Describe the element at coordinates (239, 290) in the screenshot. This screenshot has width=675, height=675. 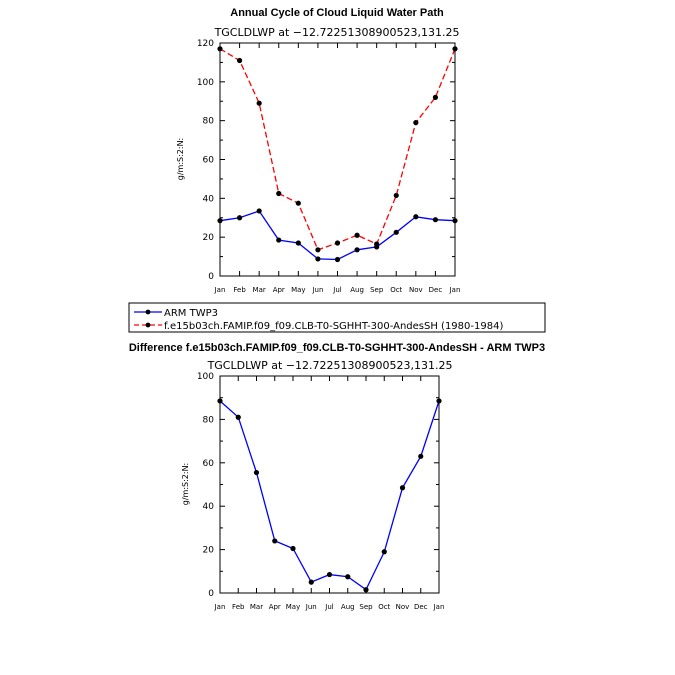
I see `chart-1-xtick-label: Feb` at that location.